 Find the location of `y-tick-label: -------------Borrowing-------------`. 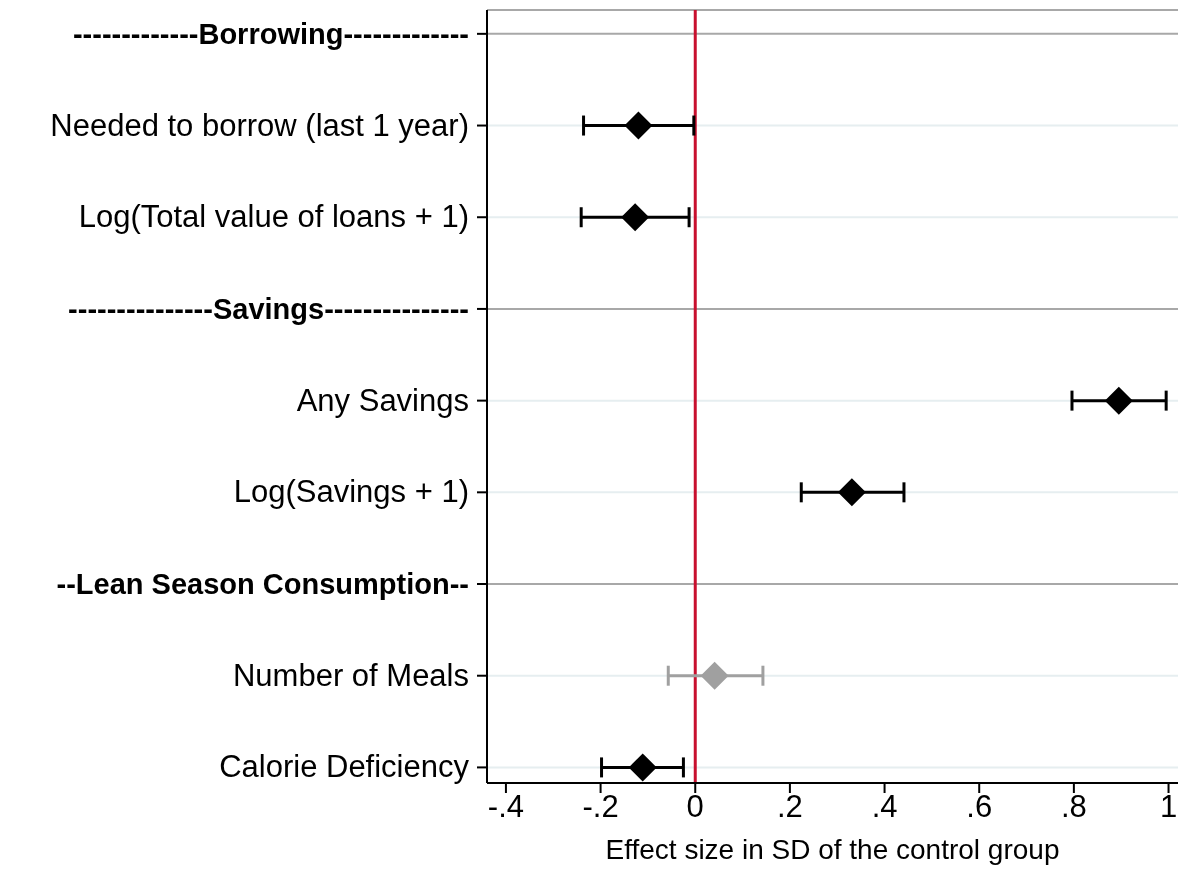

y-tick-label: -------------Borrowing------------- is located at coordinates (270, 33).